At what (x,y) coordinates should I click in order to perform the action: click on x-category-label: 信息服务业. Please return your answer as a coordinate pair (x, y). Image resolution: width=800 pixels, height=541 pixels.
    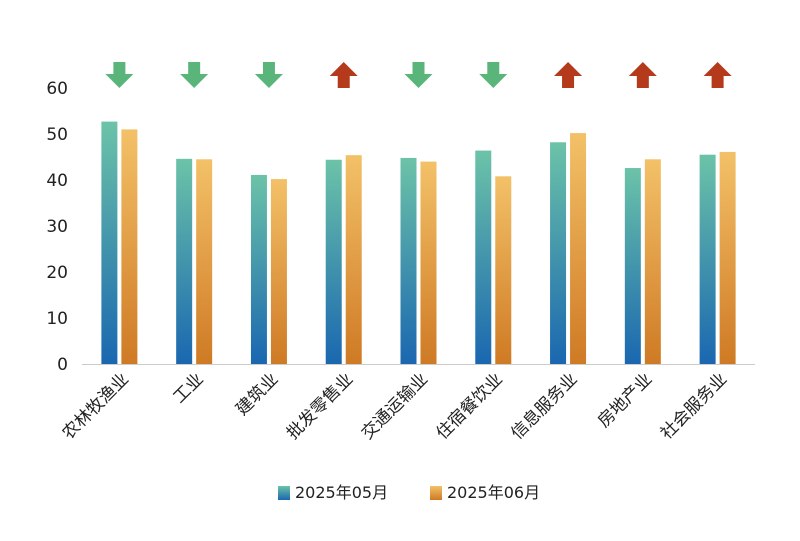
    Looking at the image, I should click on (544, 406).